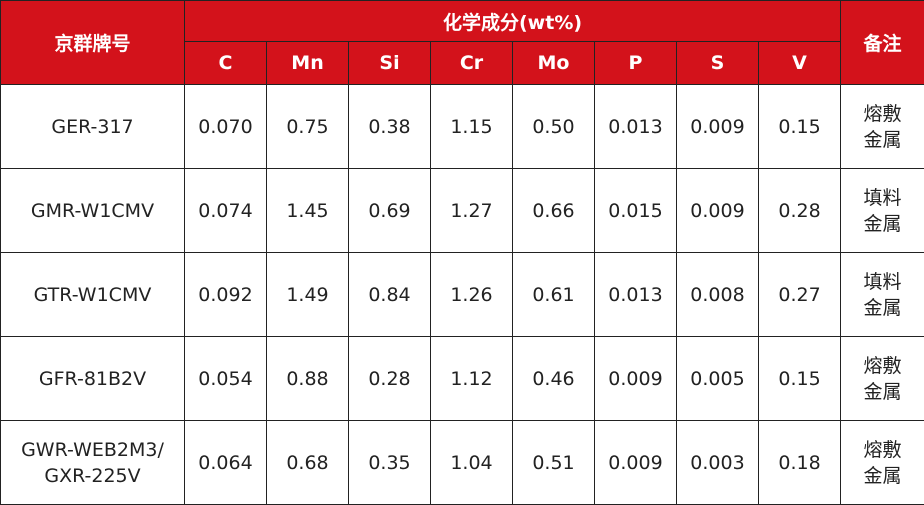 The image size is (924, 505). Describe the element at coordinates (636, 63) in the screenshot. I see `element-header-p: P` at that location.